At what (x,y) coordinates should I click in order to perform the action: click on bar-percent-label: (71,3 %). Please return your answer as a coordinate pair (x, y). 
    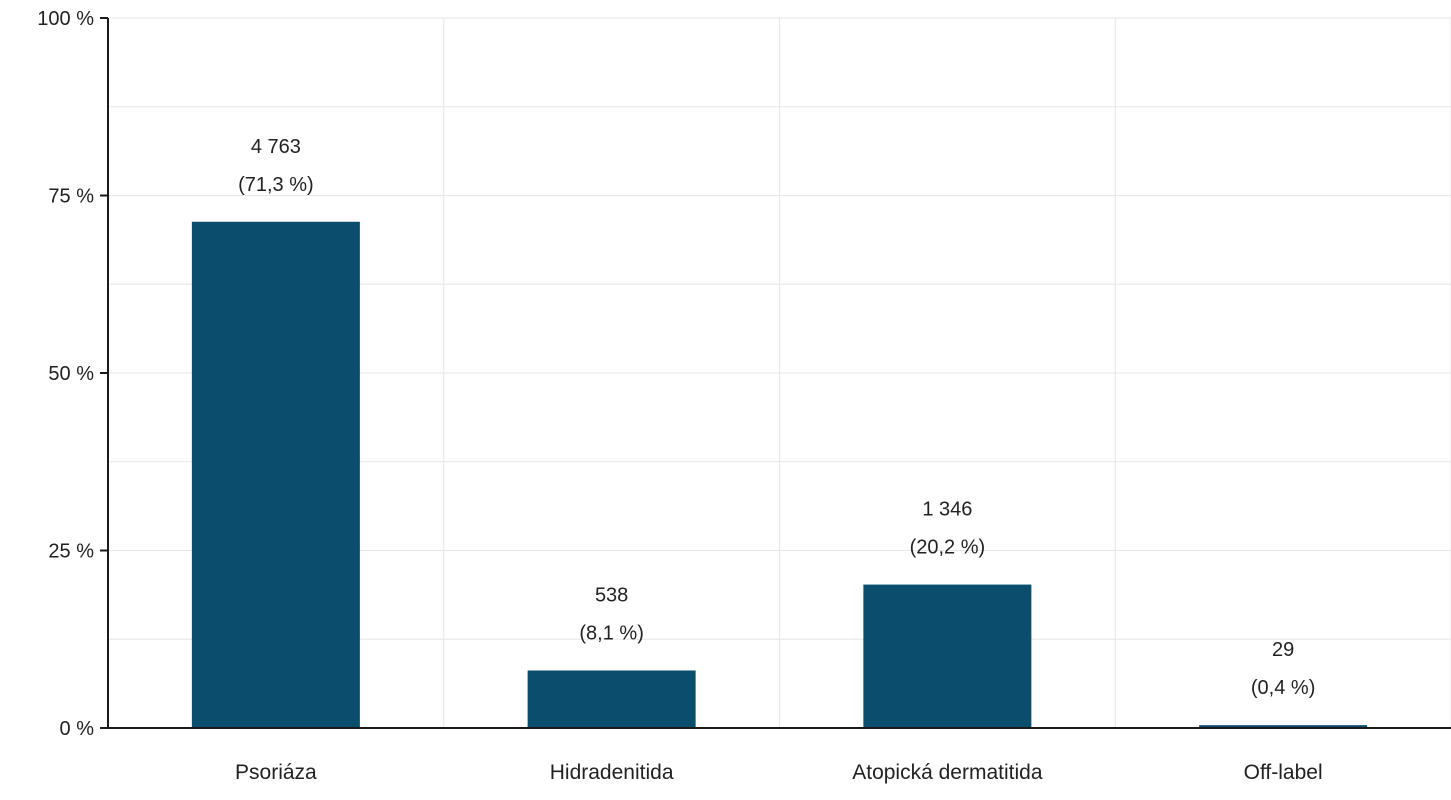
    Looking at the image, I should click on (276, 185).